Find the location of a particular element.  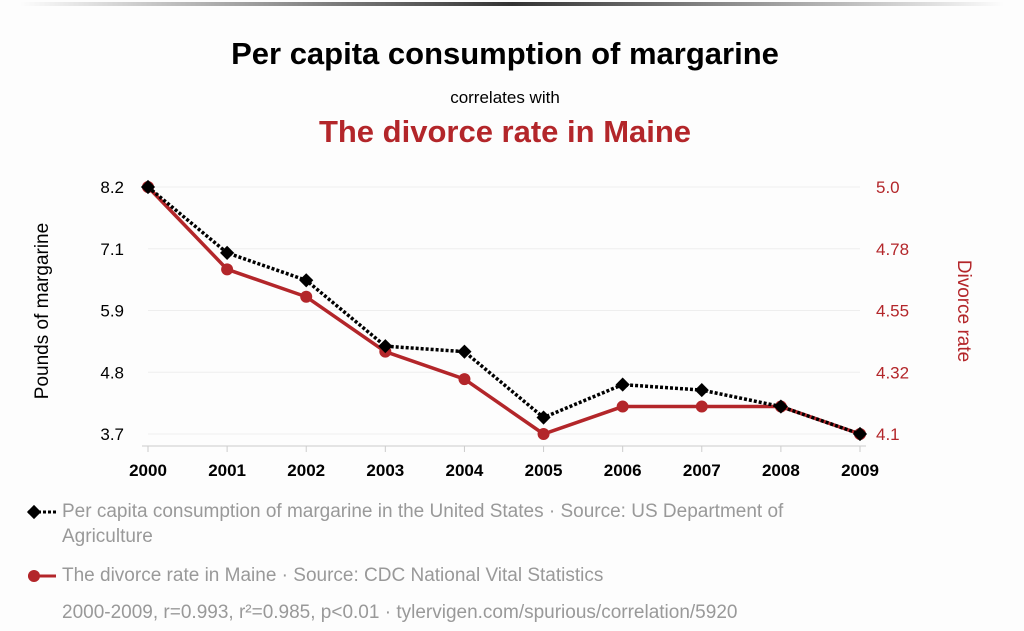

y-left-tick-label: 4.8 is located at coordinates (112, 372).